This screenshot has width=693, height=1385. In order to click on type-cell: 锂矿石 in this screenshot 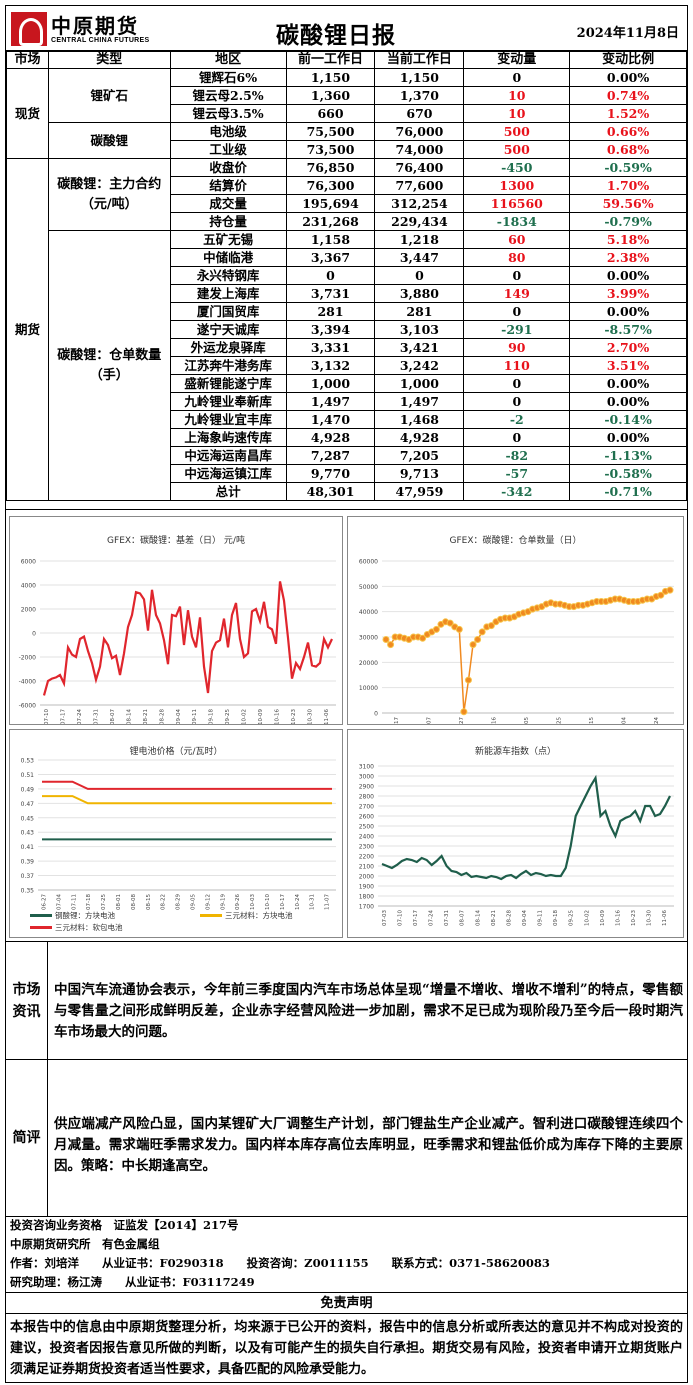, I will do `click(109, 95)`.